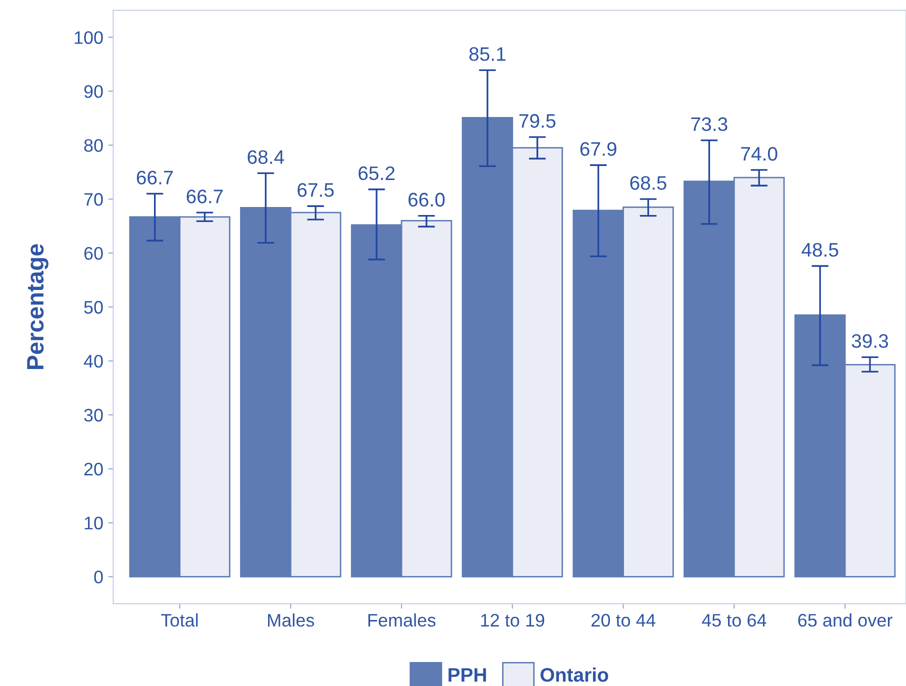  What do you see at coordinates (624, 620) in the screenshot?
I see `x-tick-label: 20 to 44` at bounding box center [624, 620].